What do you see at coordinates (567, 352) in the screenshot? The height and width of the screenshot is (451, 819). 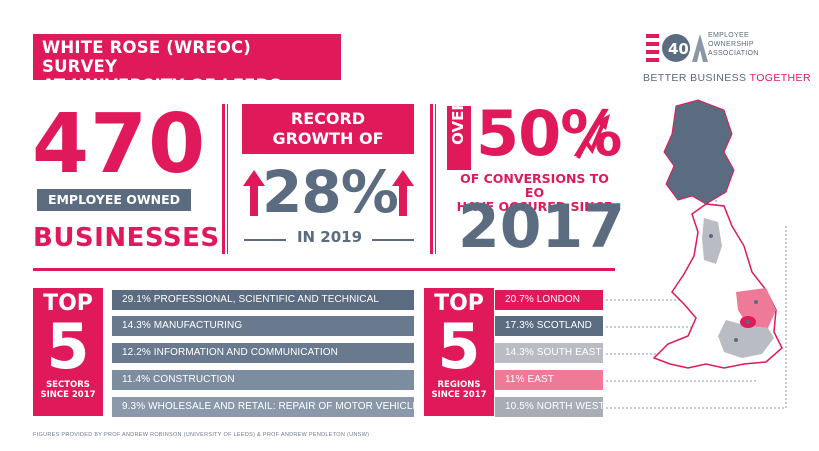 I see `region-label: SOUTH EAST` at bounding box center [567, 352].